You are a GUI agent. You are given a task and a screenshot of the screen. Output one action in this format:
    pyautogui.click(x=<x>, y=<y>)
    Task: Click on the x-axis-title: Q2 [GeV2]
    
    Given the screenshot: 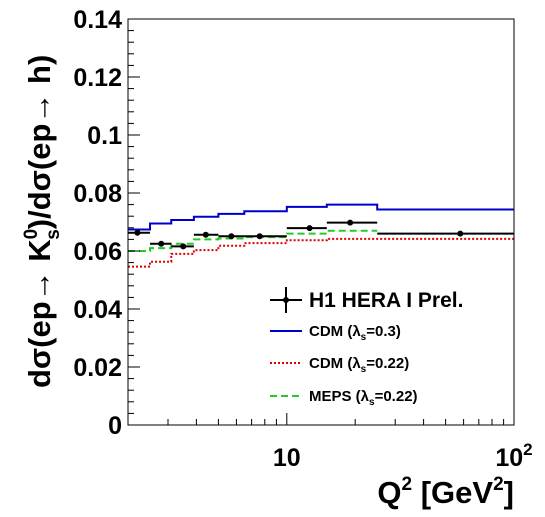 What is the action you would take?
    pyautogui.click(x=445, y=492)
    